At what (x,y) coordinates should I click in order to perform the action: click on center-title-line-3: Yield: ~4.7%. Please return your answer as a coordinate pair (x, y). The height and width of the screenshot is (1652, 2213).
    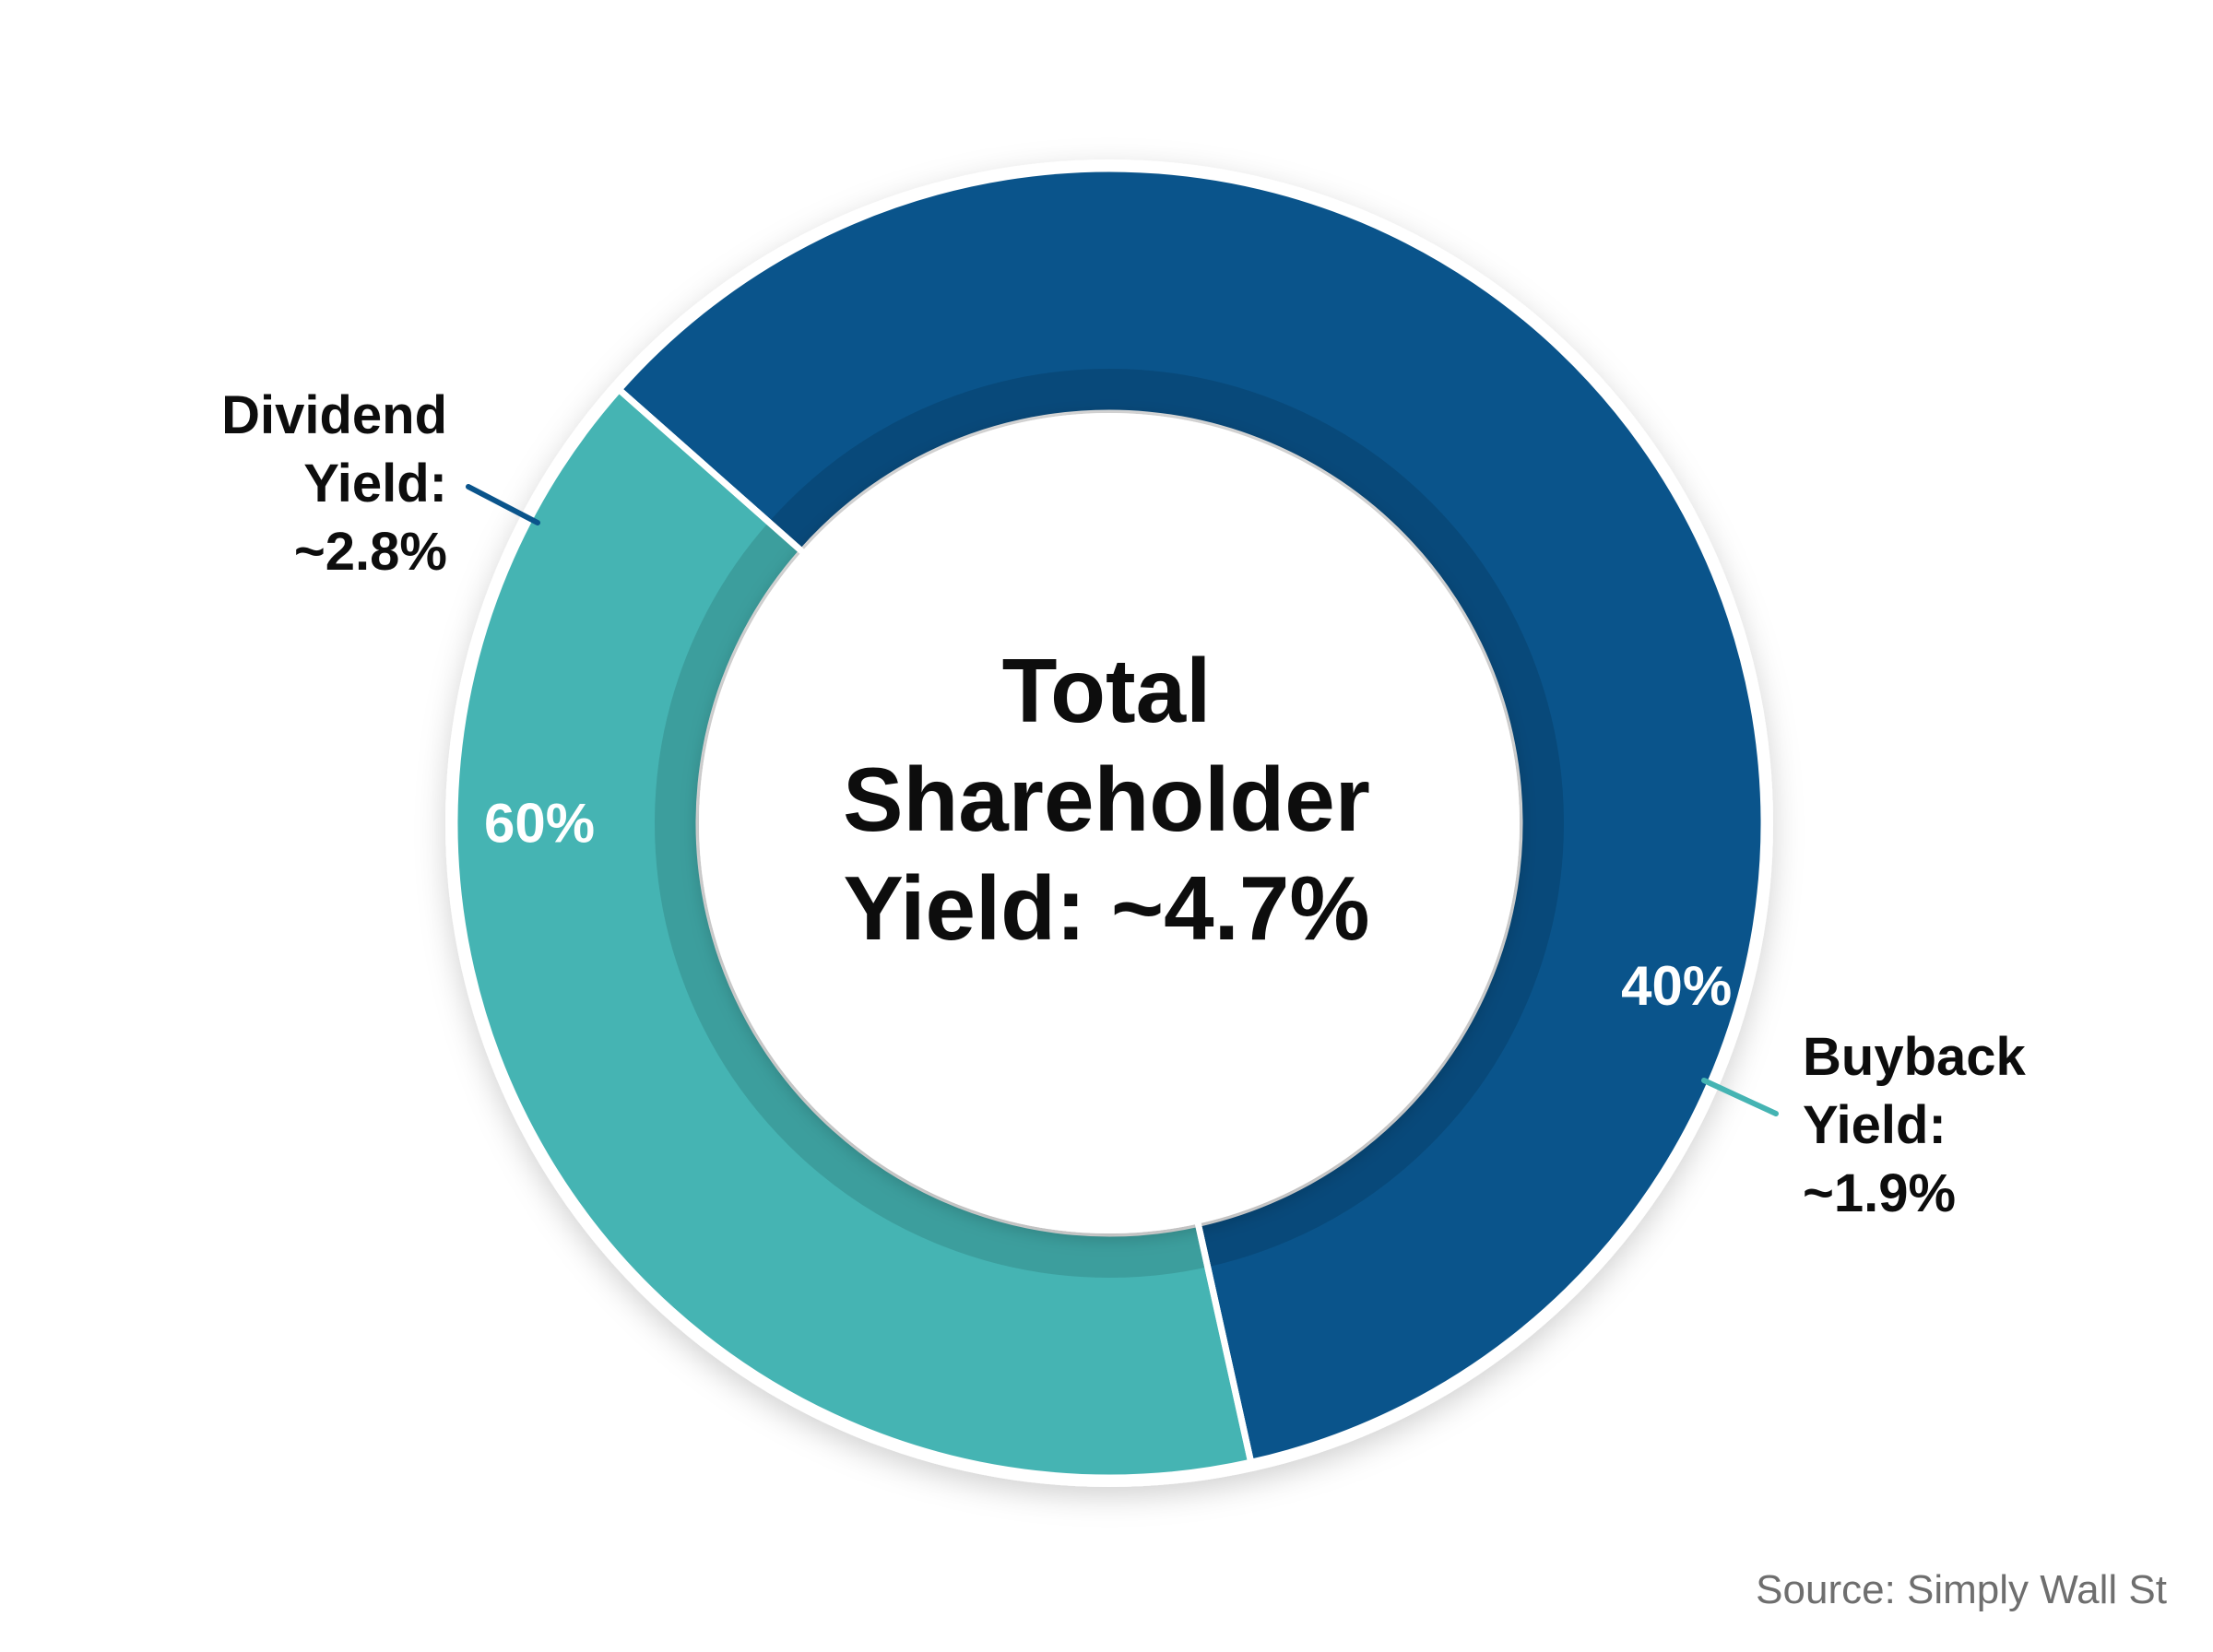
    Looking at the image, I should click on (1106, 908).